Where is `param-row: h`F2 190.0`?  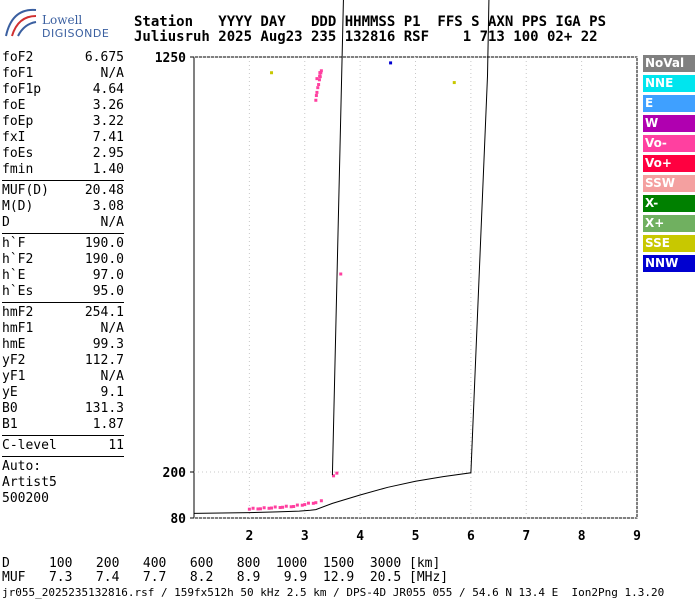
param-row: h`F2 190.0 is located at coordinates (63, 260).